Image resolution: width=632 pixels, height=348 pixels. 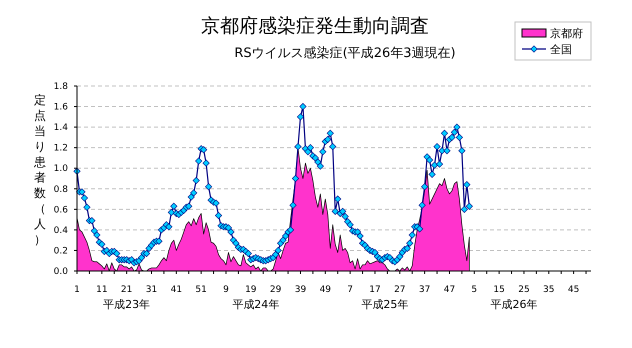 I want to click on y-tick-label: 0.4, so click(x=61, y=231).